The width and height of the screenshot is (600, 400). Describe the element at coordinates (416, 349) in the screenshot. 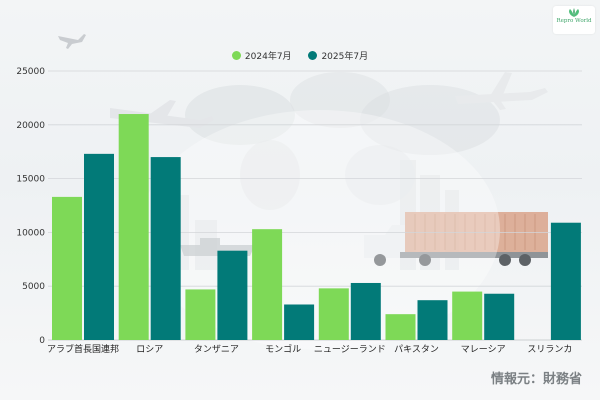

I see `x-tick-label: パキスタン` at that location.